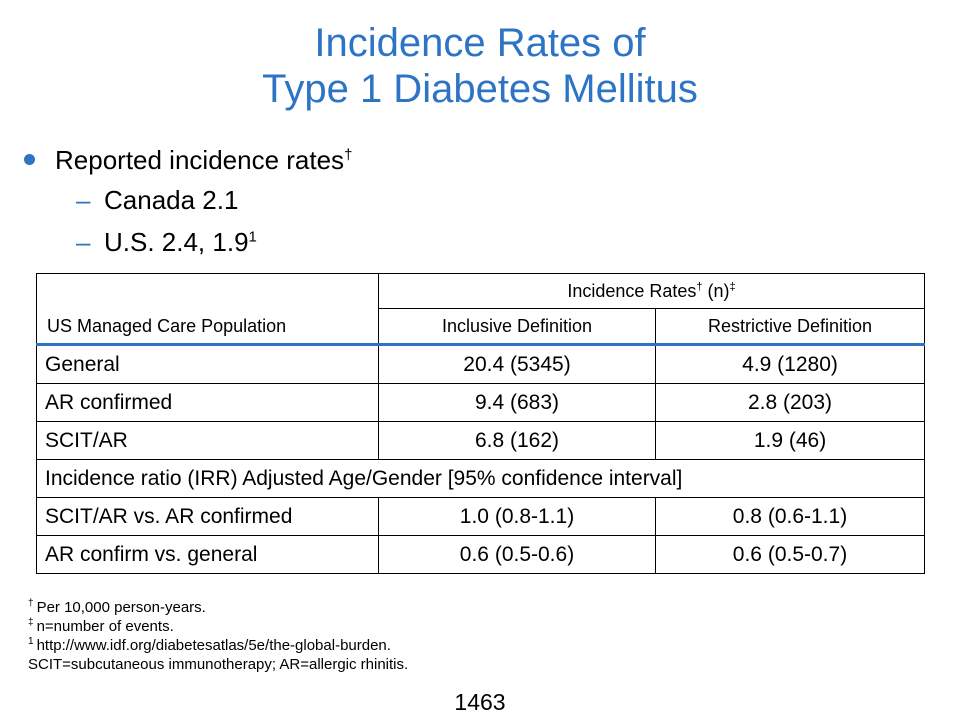  What do you see at coordinates (252, 237) in the screenshot?
I see `sub-bullet-sup: 1` at bounding box center [252, 237].